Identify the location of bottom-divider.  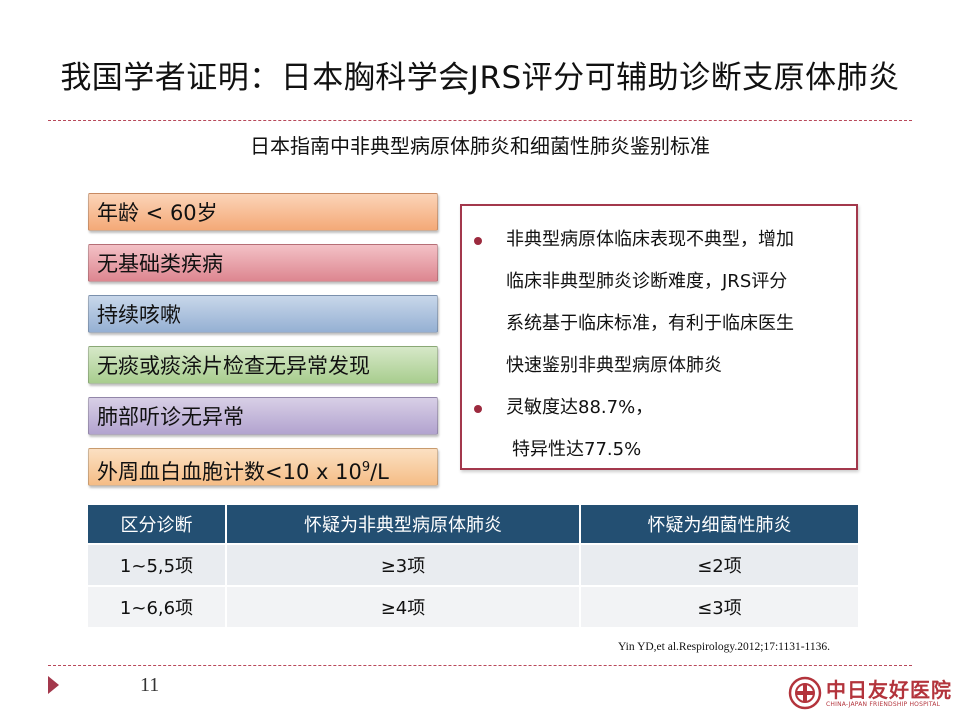
(480, 665).